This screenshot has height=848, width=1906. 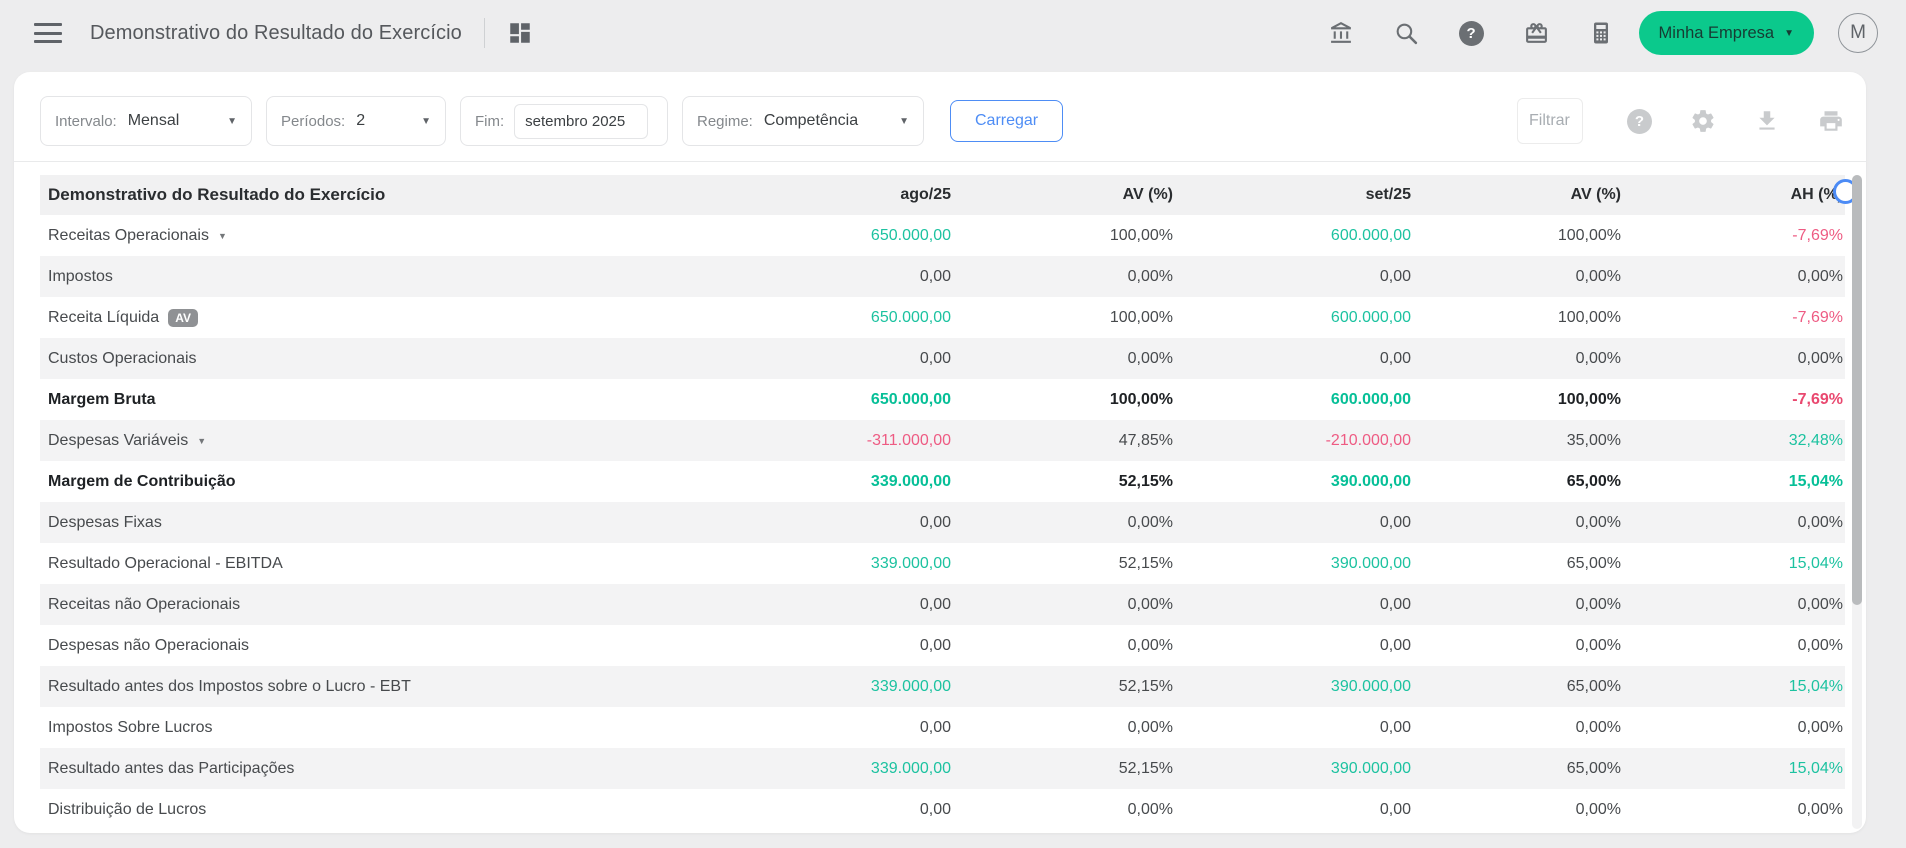 What do you see at coordinates (1767, 121) in the screenshot?
I see `download-icon` at bounding box center [1767, 121].